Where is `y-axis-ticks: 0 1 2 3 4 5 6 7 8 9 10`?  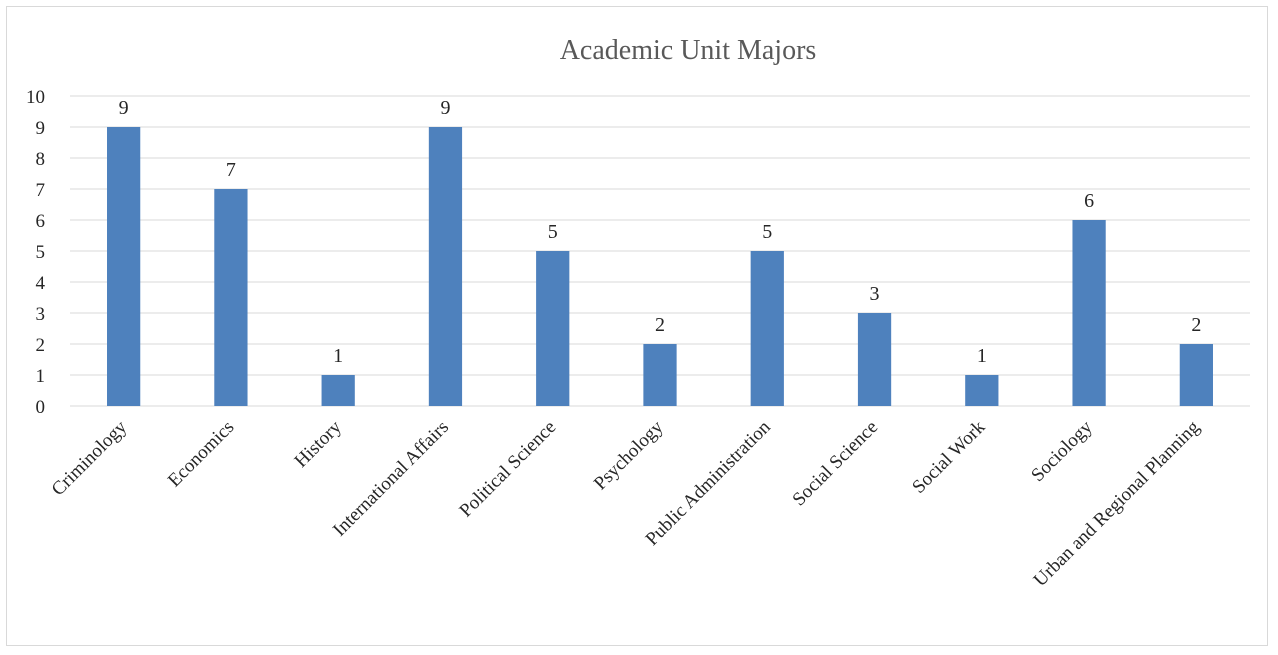 y-axis-ticks: 0 1 2 3 4 5 6 7 8 9 10 is located at coordinates (36, 252).